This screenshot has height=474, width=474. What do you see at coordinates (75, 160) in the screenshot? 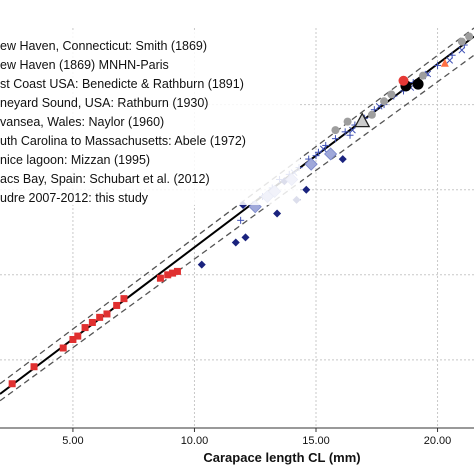
I see `legend-entry: nice lagoon: Mizzan (1995)` at bounding box center [75, 160].